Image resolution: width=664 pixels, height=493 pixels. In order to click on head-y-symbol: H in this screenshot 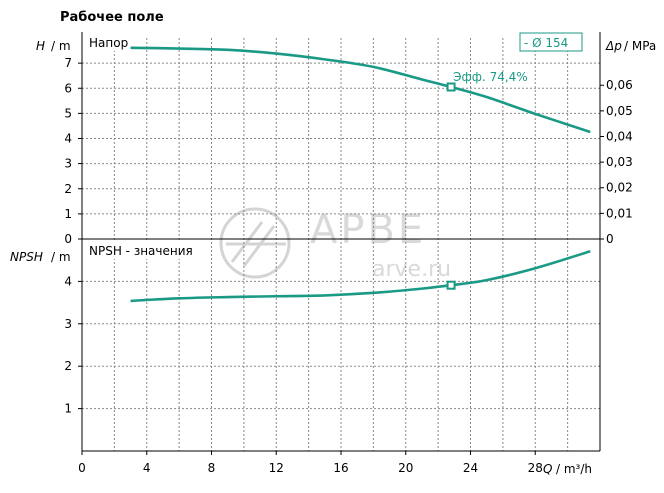, I will do `click(40, 46)`.